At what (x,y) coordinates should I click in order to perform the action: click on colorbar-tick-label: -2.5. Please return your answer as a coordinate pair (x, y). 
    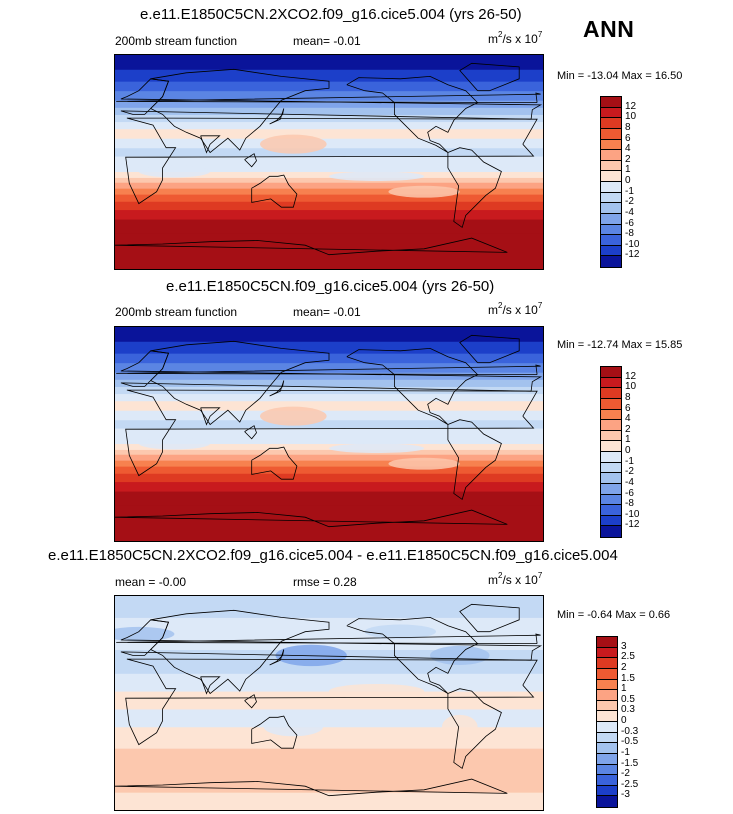
    Looking at the image, I should click on (630, 784).